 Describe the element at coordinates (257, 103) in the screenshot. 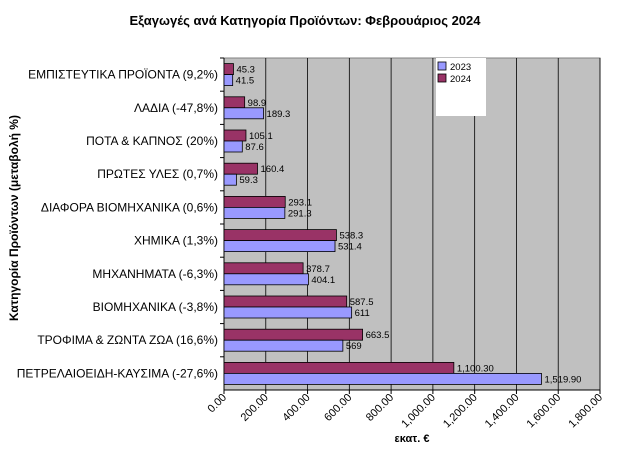

I see `data-label-2024: 98.9` at that location.